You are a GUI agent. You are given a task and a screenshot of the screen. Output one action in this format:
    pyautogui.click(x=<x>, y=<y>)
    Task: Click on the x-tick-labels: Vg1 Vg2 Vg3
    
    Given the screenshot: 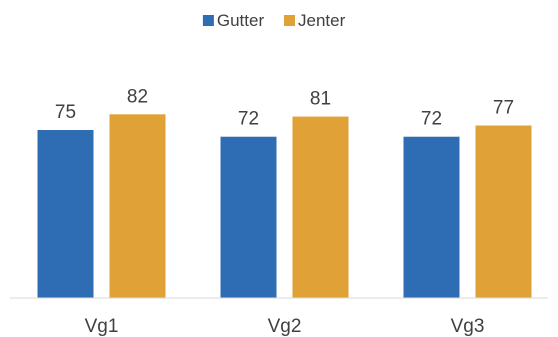 What is the action you would take?
    pyautogui.click(x=285, y=326)
    